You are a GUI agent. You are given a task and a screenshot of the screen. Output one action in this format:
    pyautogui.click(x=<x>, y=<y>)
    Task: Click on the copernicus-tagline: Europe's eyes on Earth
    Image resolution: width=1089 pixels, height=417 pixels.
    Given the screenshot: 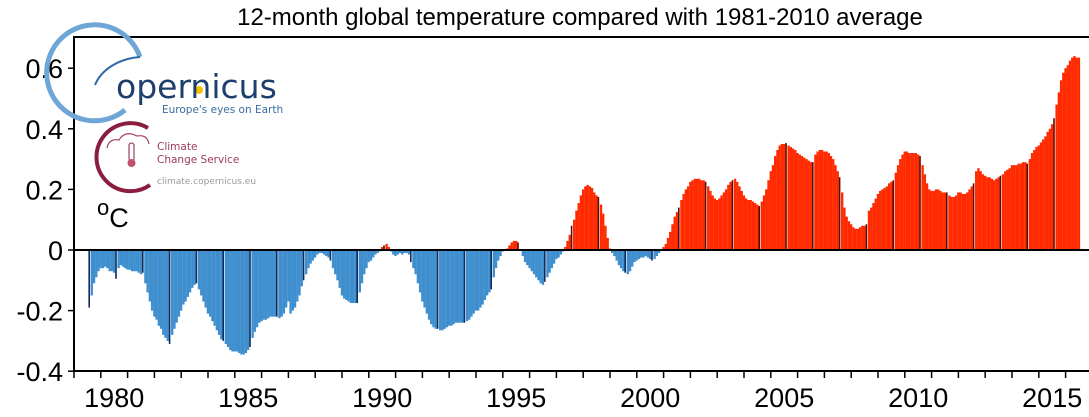 What is the action you would take?
    pyautogui.click(x=222, y=110)
    